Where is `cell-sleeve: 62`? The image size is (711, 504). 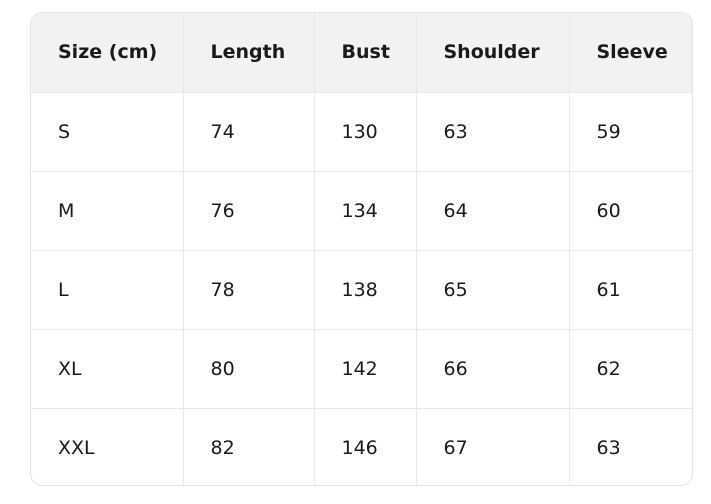
cell-sleeve: 62 is located at coordinates (630, 369).